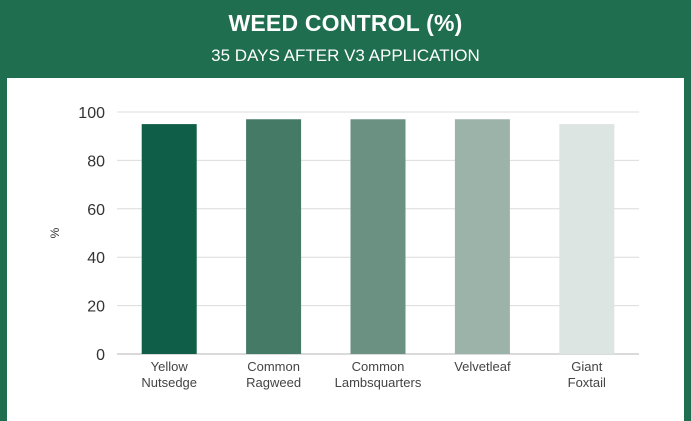 This screenshot has width=691, height=421. I want to click on y-tick-label: 80, so click(96, 161).